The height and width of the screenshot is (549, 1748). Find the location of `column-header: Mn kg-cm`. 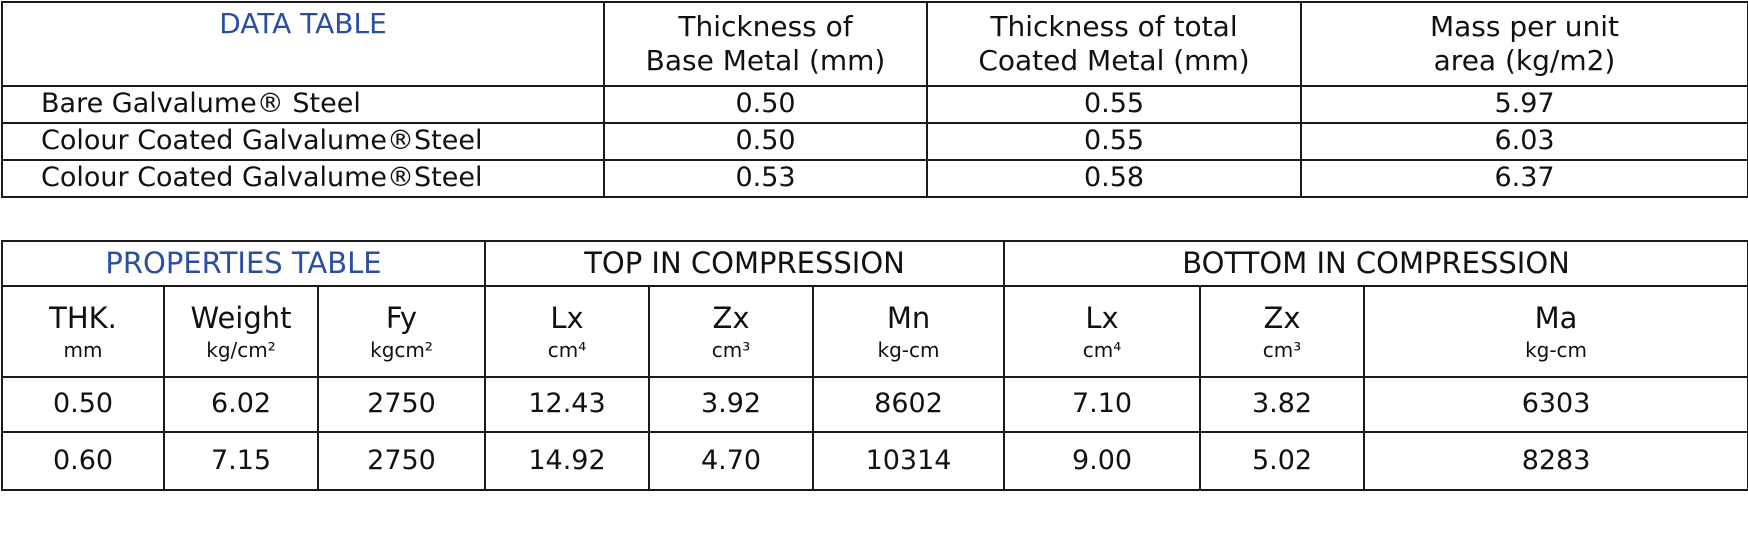

column-header: Mn kg-cm is located at coordinates (909, 331).